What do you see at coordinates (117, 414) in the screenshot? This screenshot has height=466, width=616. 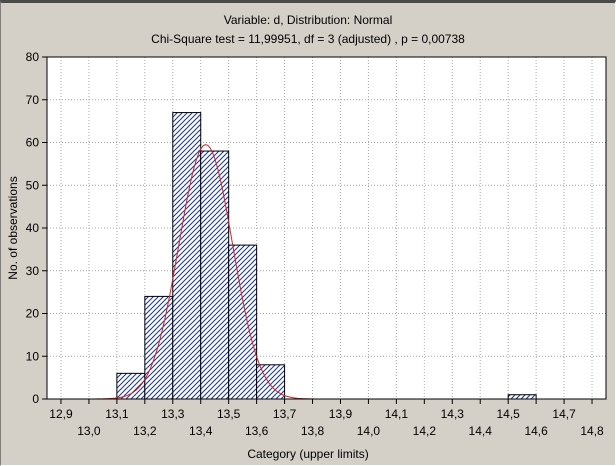 I see `x-tick-label: 13,1` at bounding box center [117, 414].